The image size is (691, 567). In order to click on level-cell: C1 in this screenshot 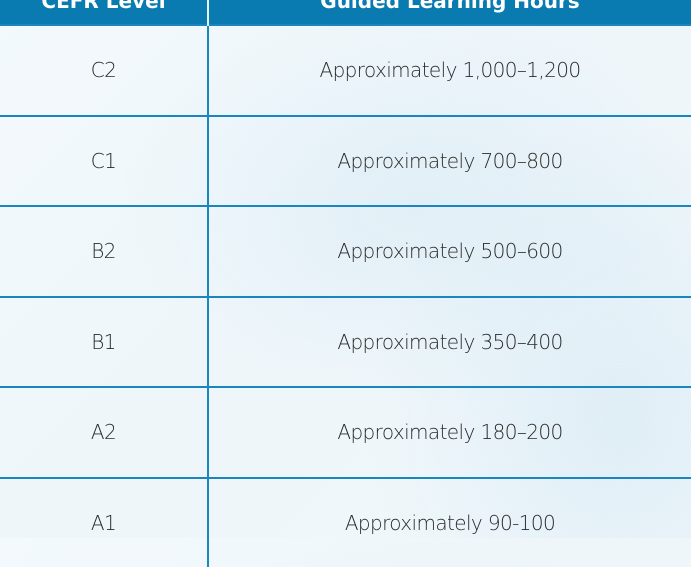, I will do `click(104, 161)`.